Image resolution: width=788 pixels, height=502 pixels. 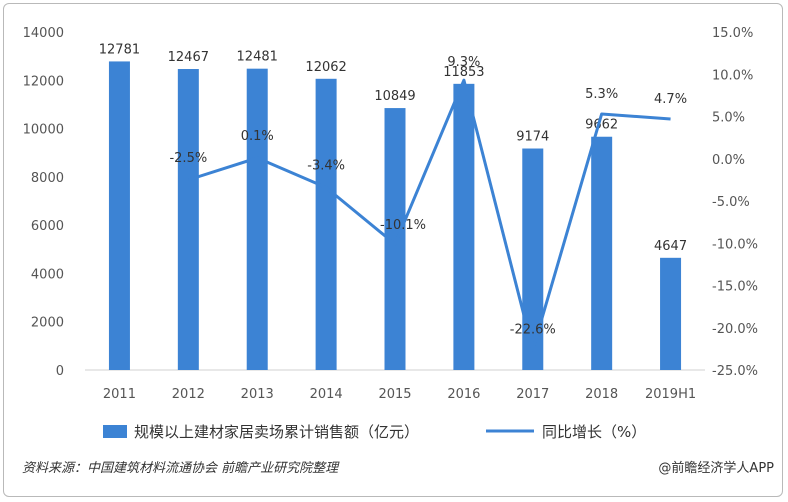 I want to click on growth-value-label: 9.3%, so click(x=463, y=62).